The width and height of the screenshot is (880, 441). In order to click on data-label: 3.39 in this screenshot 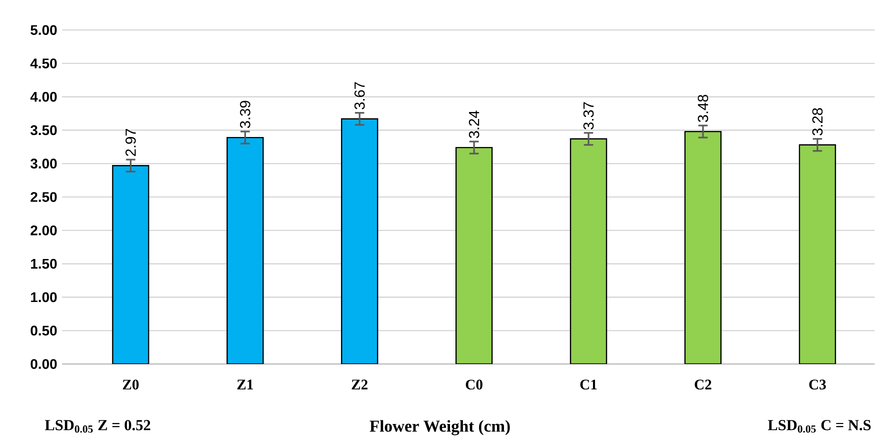, I will do `click(245, 114)`.